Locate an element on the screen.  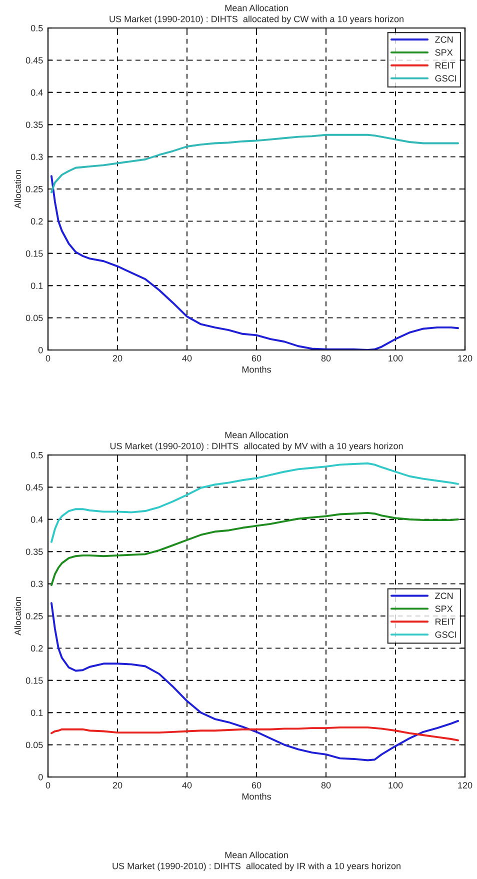
text: Mean Allocation is located at coordinates (256, 855).